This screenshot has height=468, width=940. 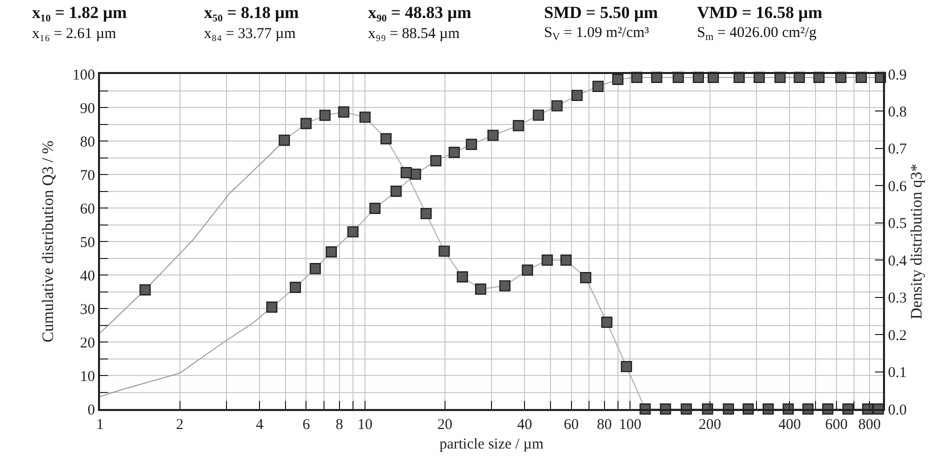 I want to click on y-axis-title: Cumulative distribution Q3 / %, so click(x=48, y=241).